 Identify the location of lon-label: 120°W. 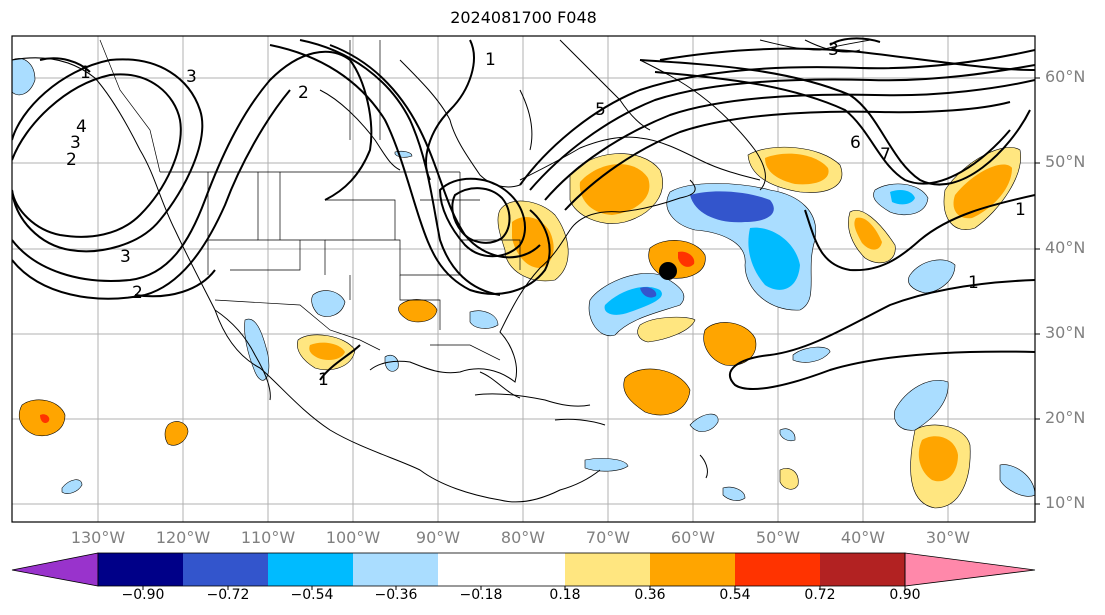
(183, 537).